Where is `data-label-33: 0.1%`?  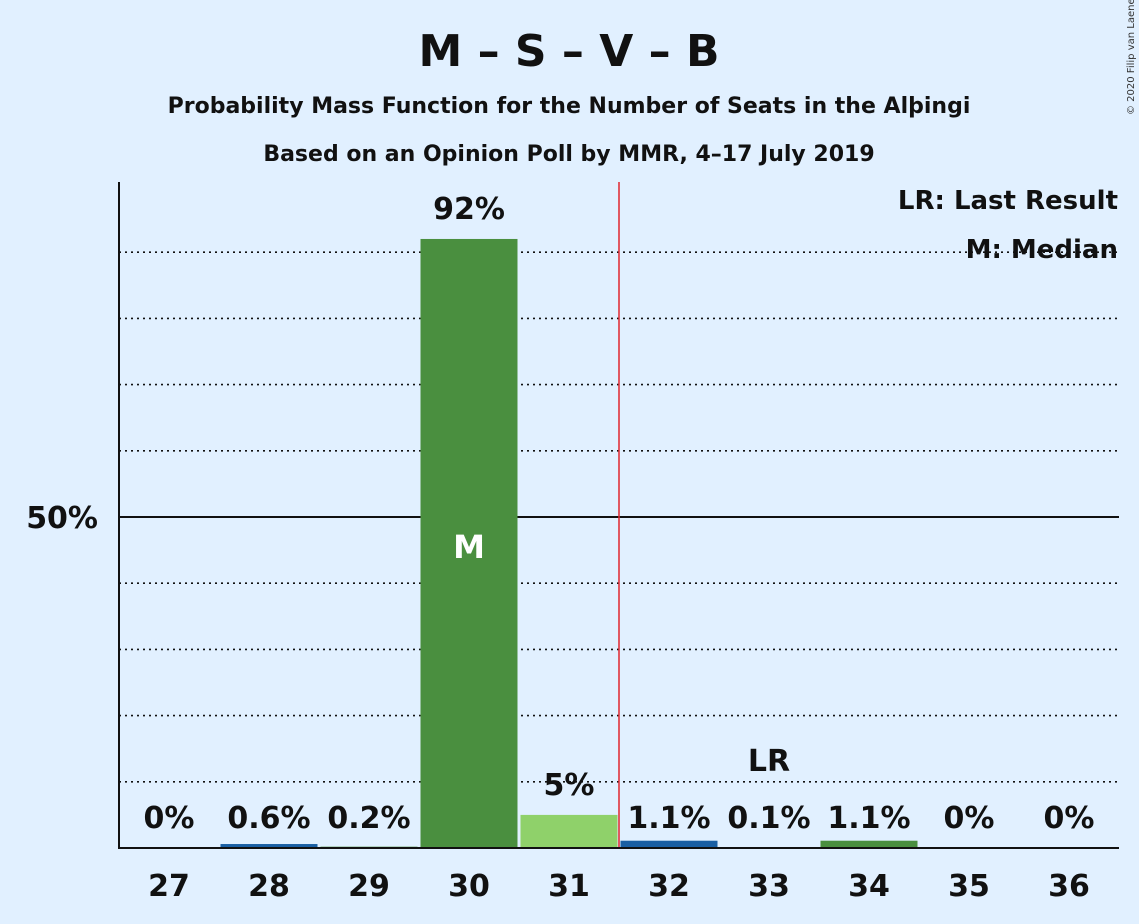 data-label-33: 0.1% is located at coordinates (768, 818).